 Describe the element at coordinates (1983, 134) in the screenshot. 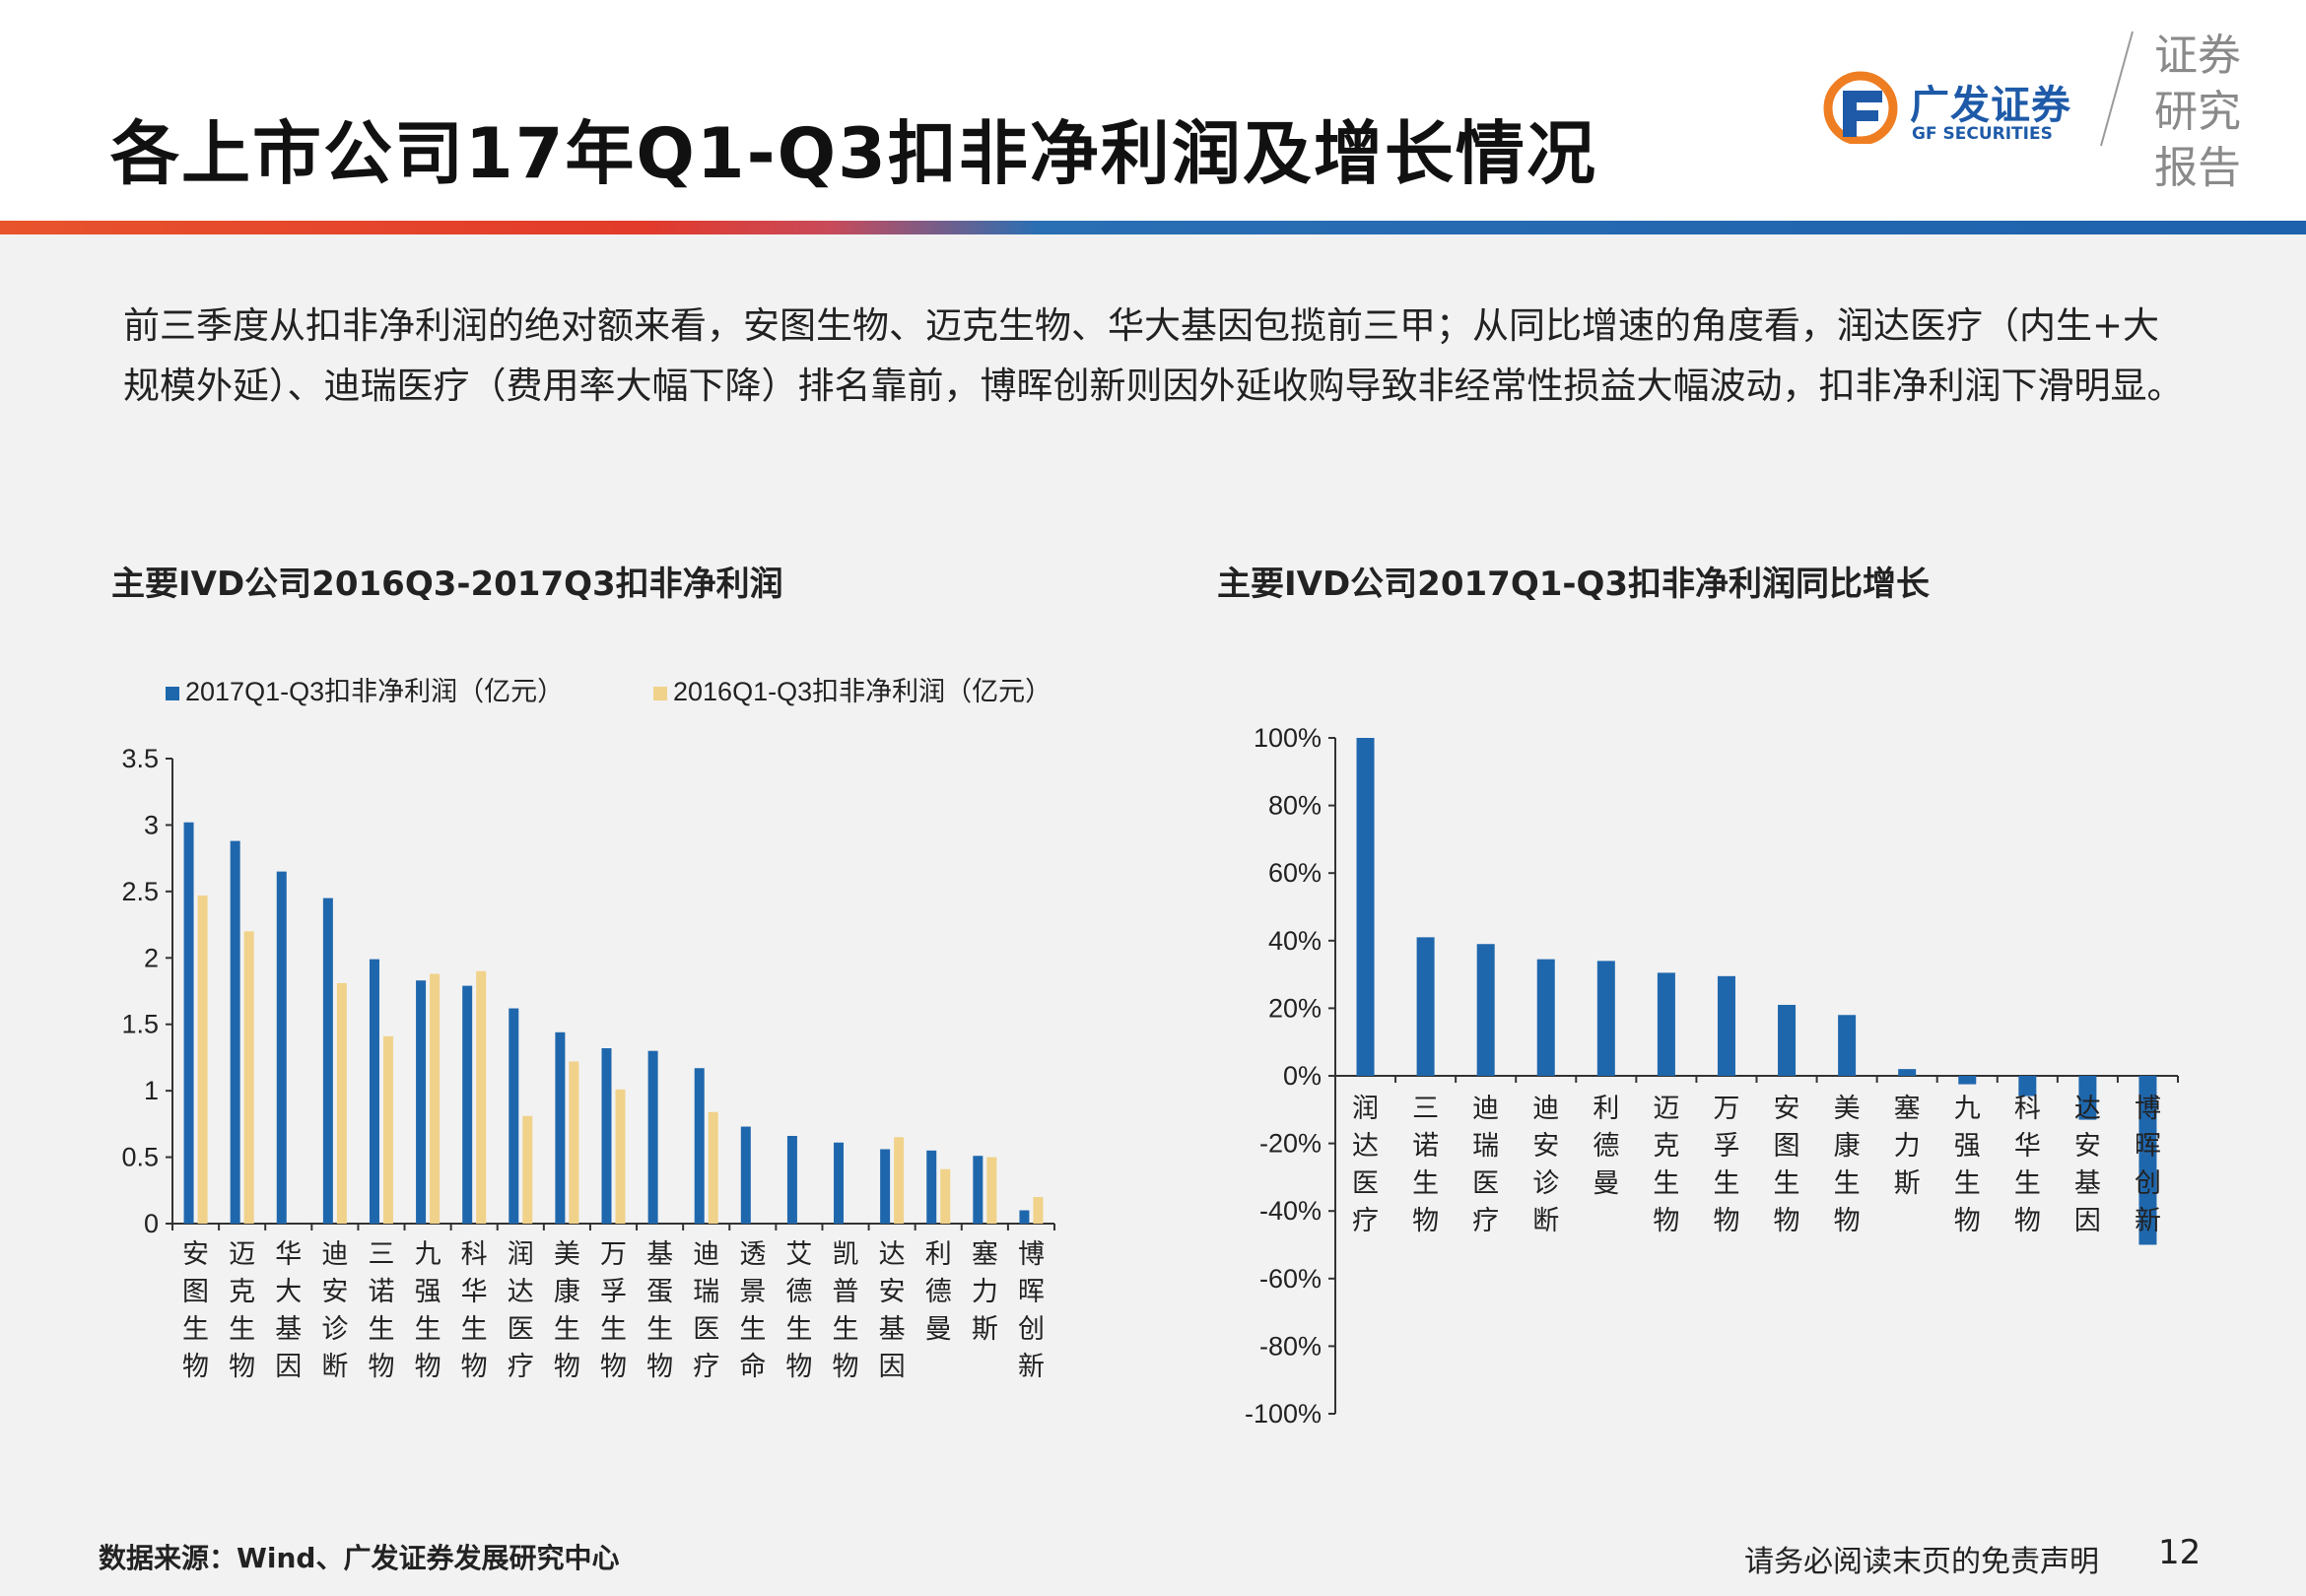

I see `logo-en: GF SECURITIES` at that location.